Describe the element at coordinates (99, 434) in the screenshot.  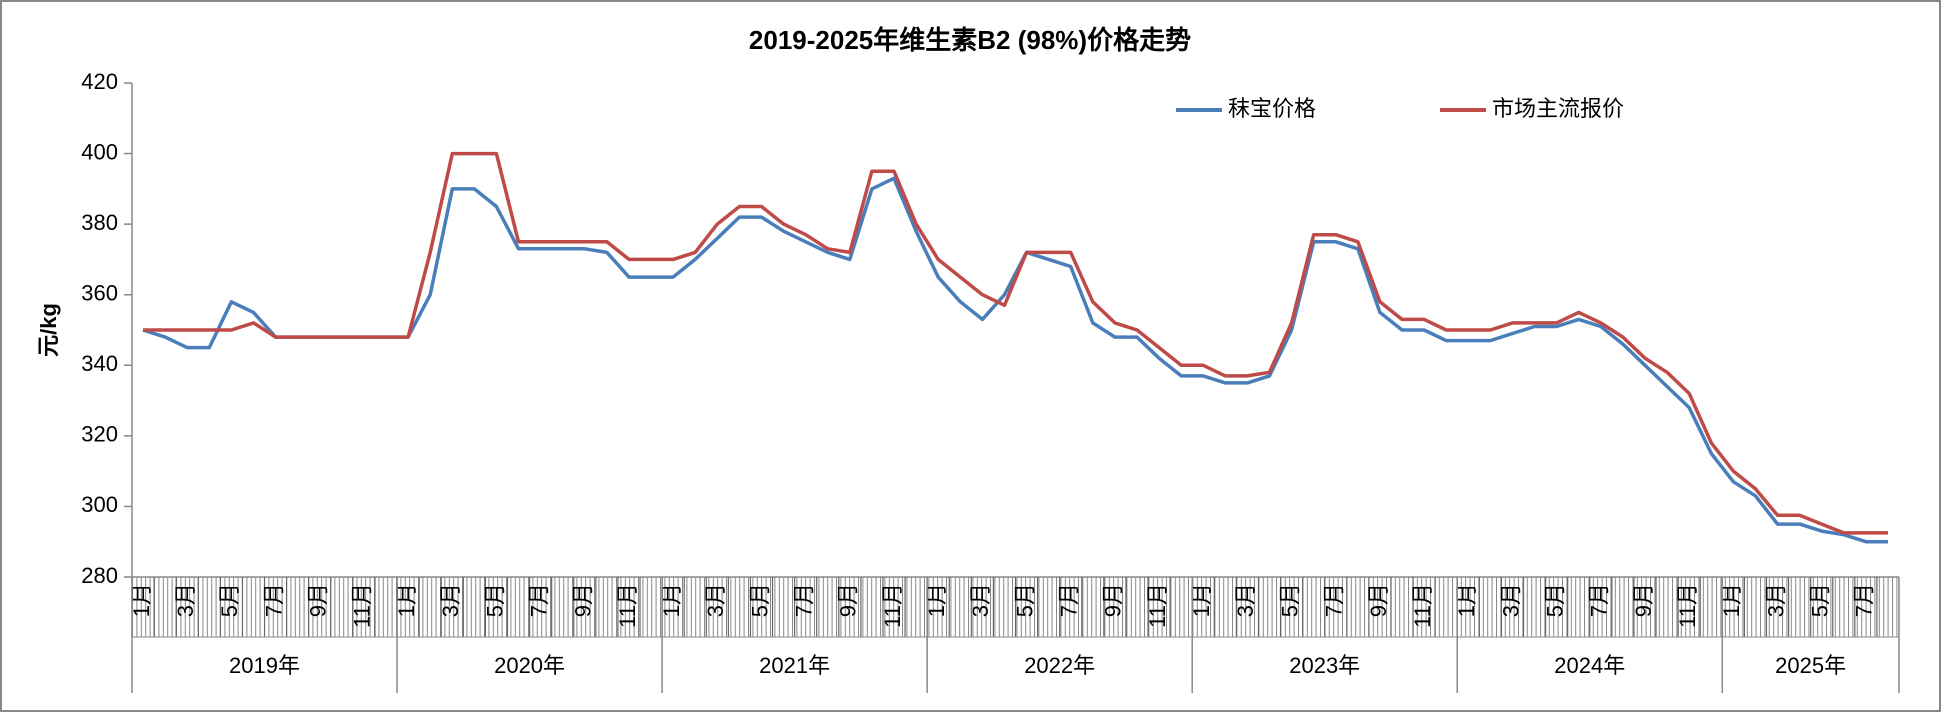
I see `y-tick-label: 320` at that location.